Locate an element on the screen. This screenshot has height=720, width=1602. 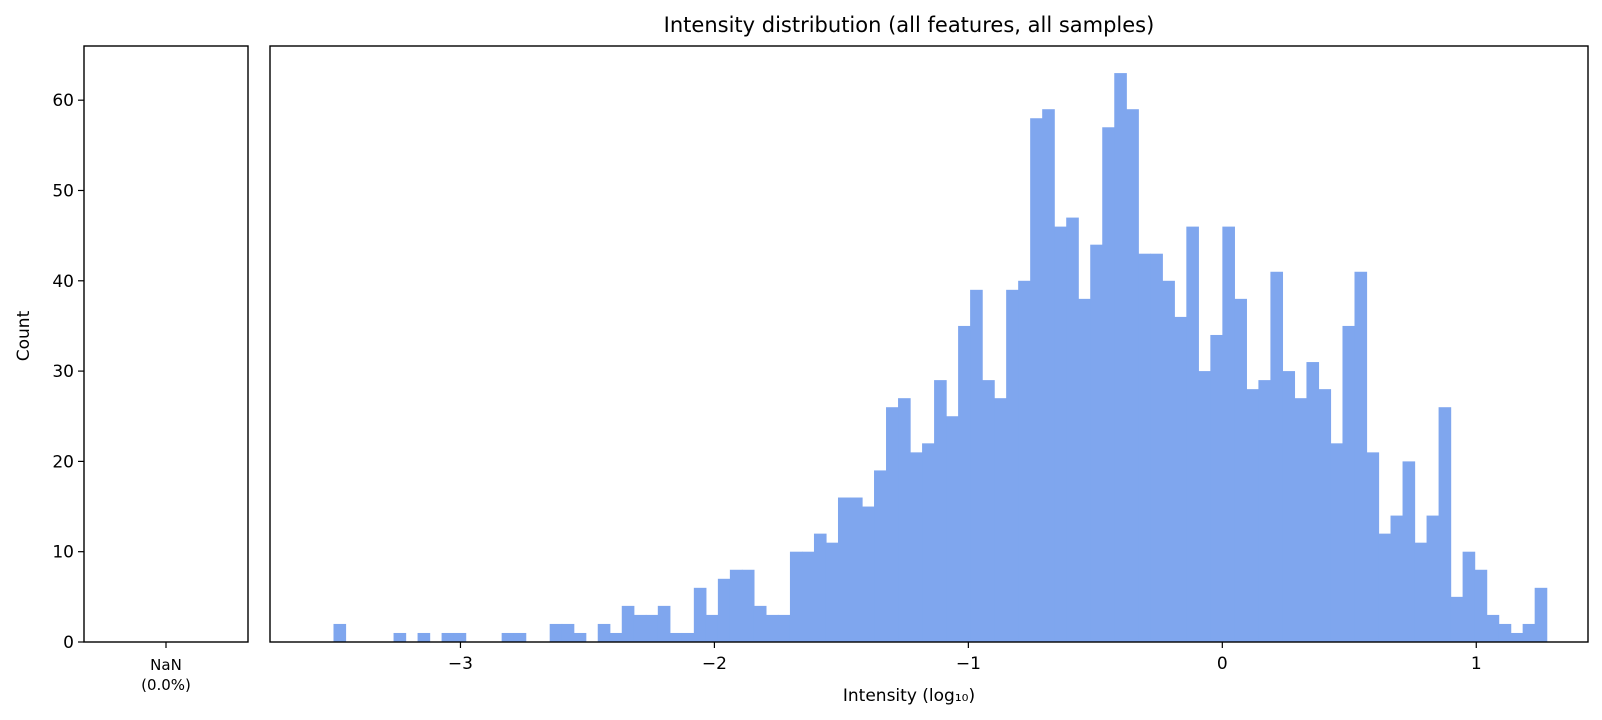
y-tick-label: 0 is located at coordinates (68, 643).